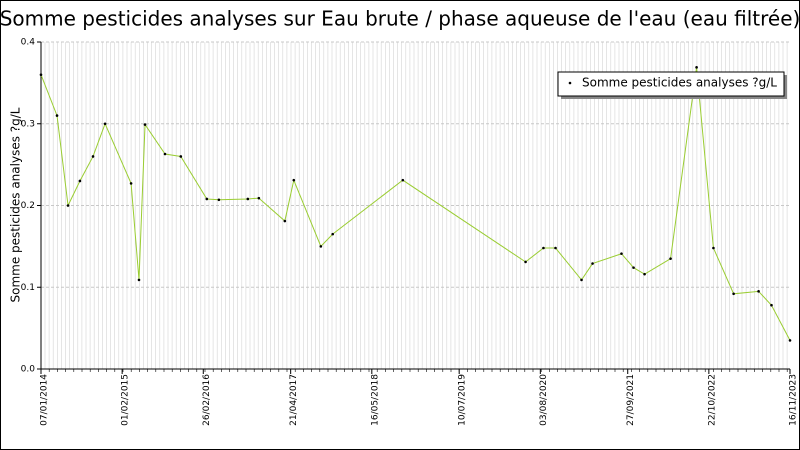 The height and width of the screenshot is (450, 800). What do you see at coordinates (679, 83) in the screenshot?
I see `legend-label: Somme pesticides analyses ?g/L` at bounding box center [679, 83].